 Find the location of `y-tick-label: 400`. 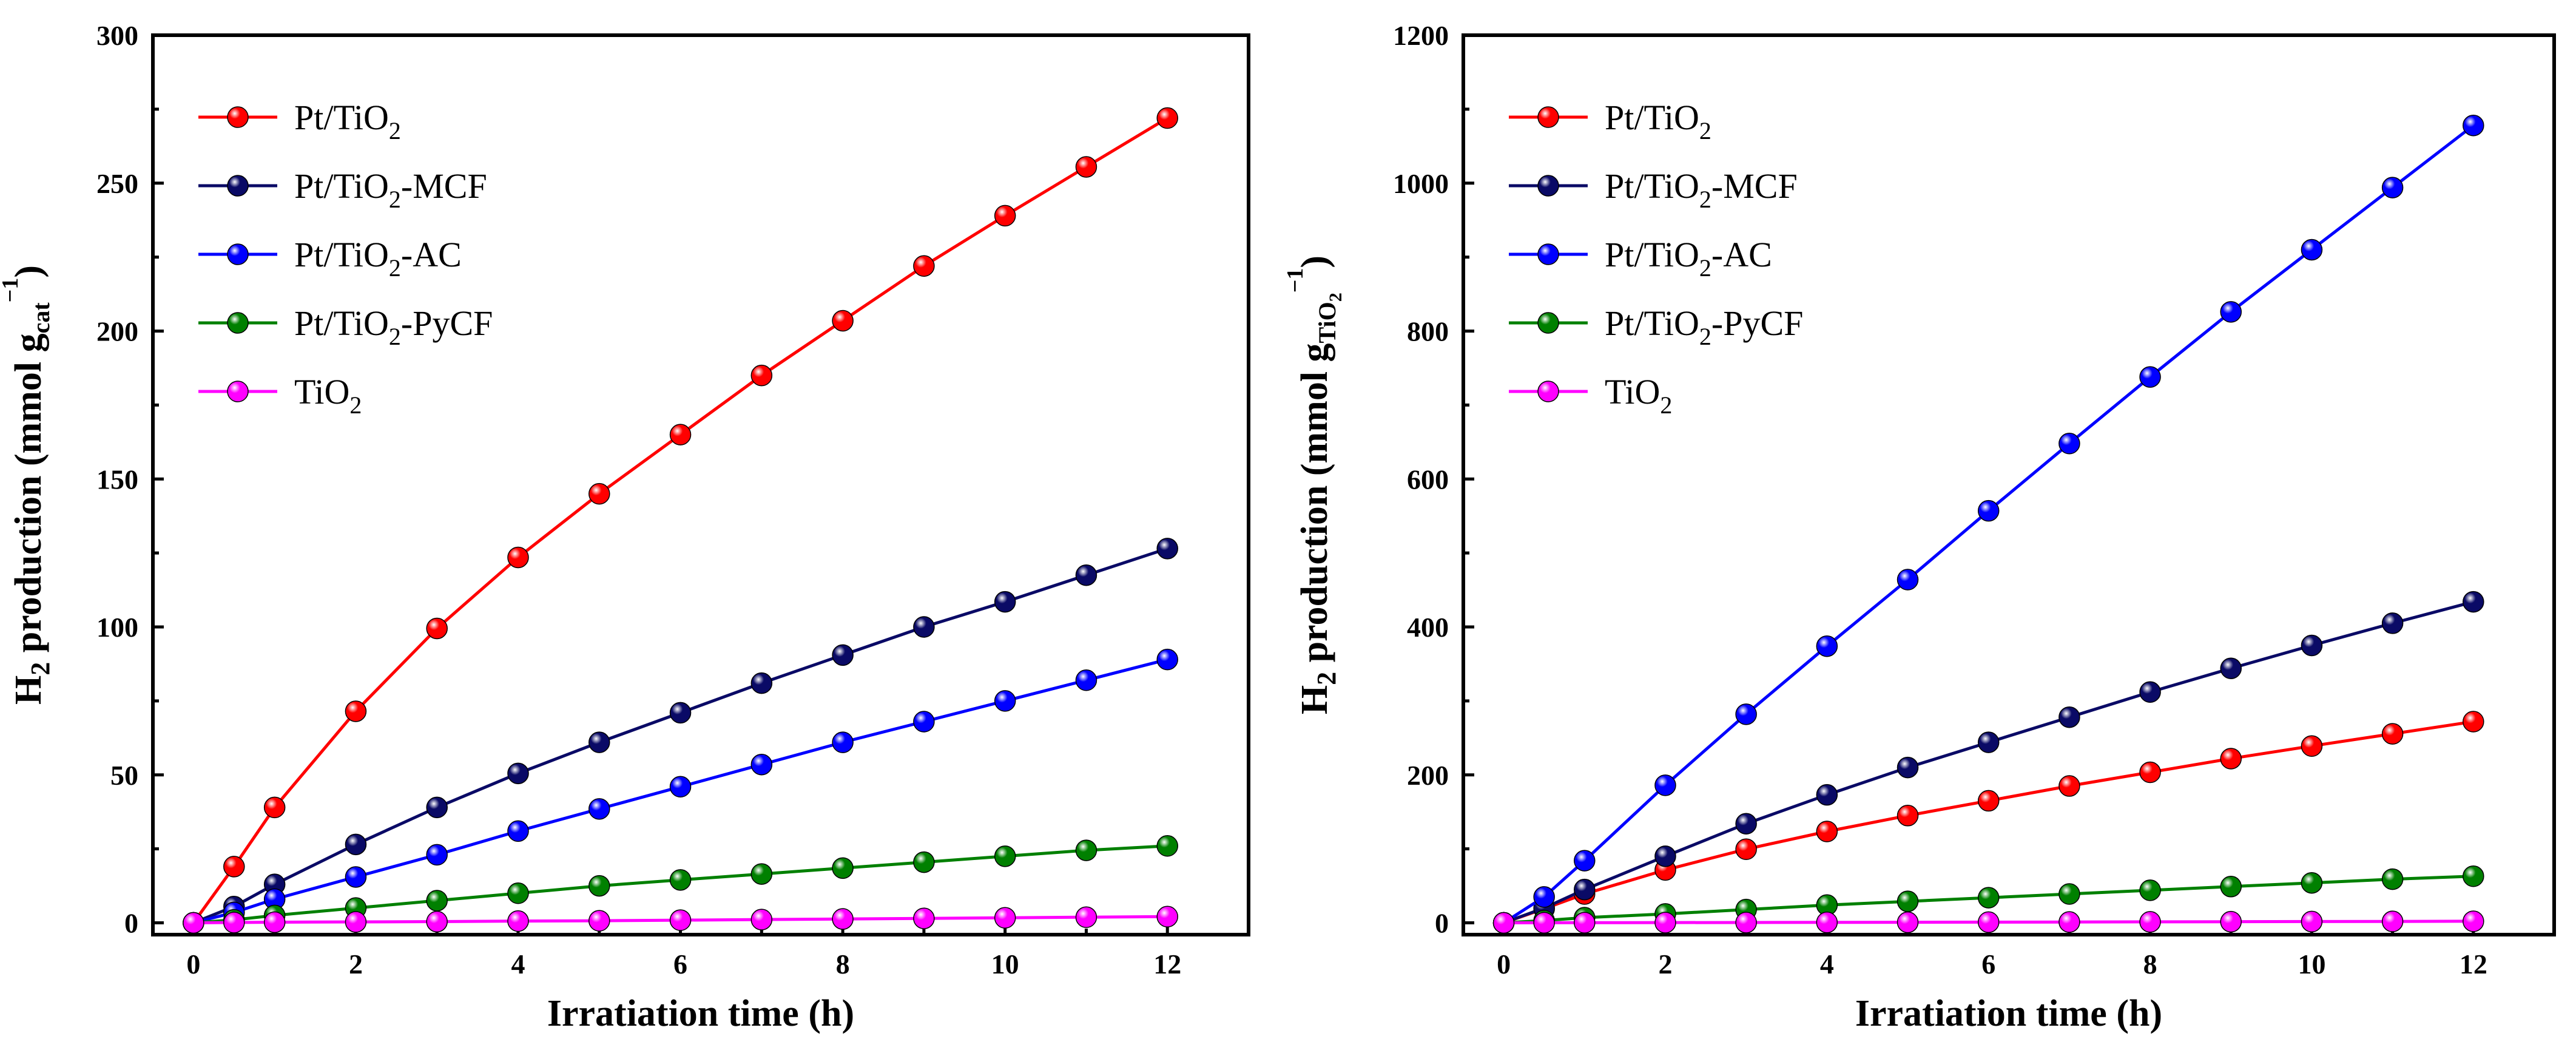

y-tick-label: 400 is located at coordinates (1428, 627).